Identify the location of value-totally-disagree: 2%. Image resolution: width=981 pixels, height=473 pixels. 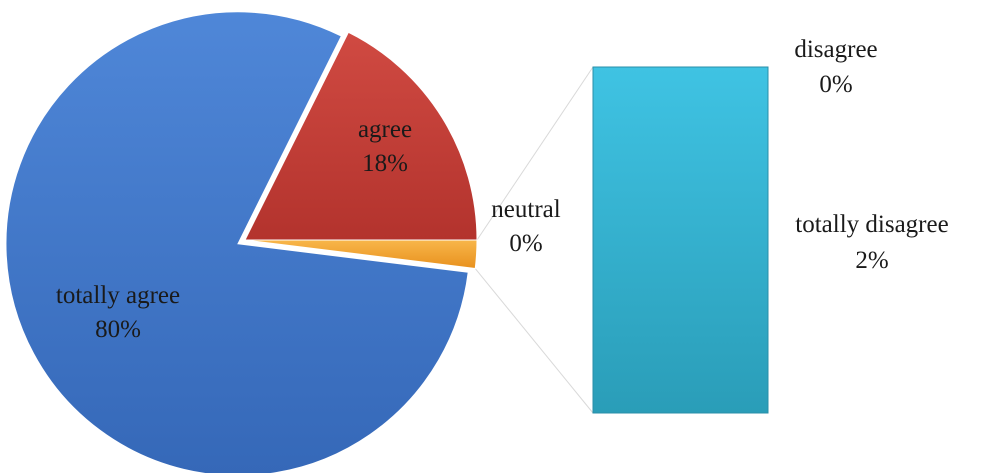
(871, 260).